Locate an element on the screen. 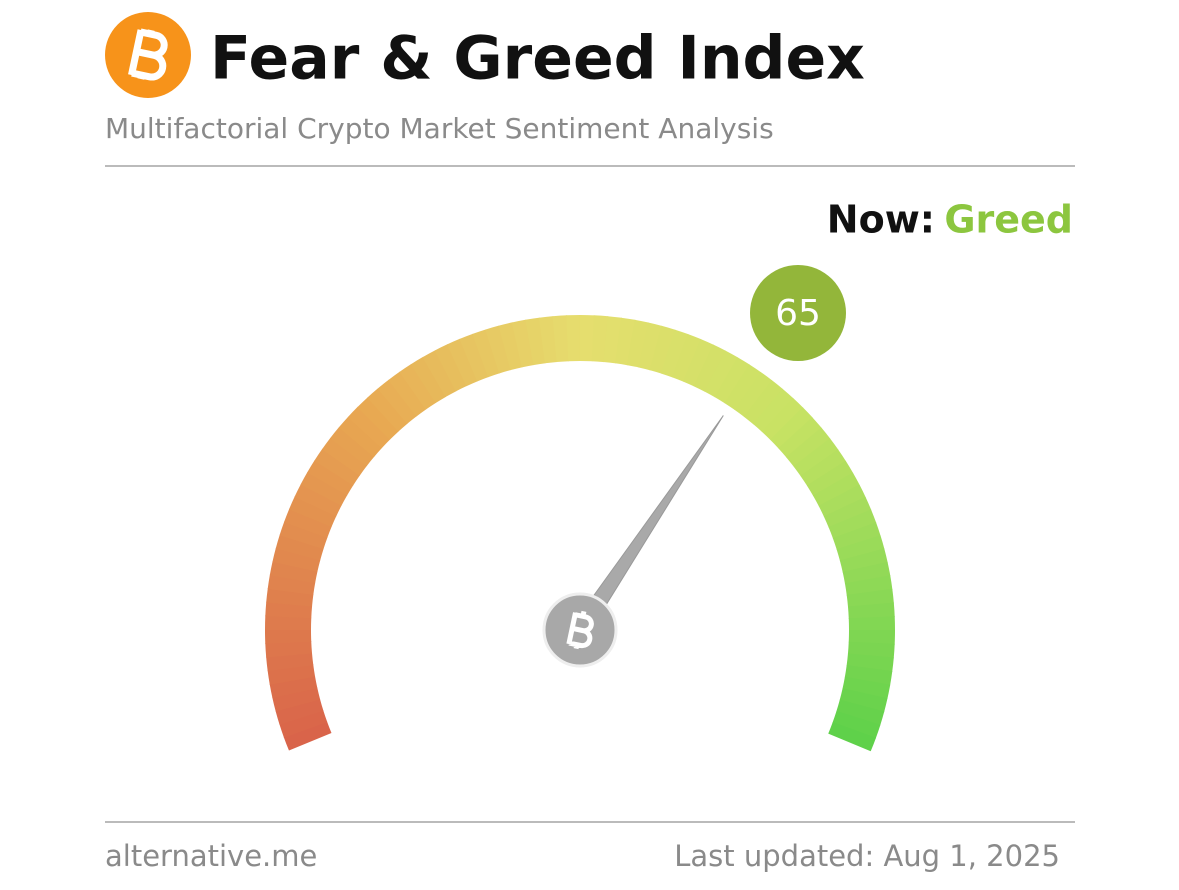 The image size is (1179, 890). last-updated: Last updated: Aug 1, 2025 is located at coordinates (867, 856).